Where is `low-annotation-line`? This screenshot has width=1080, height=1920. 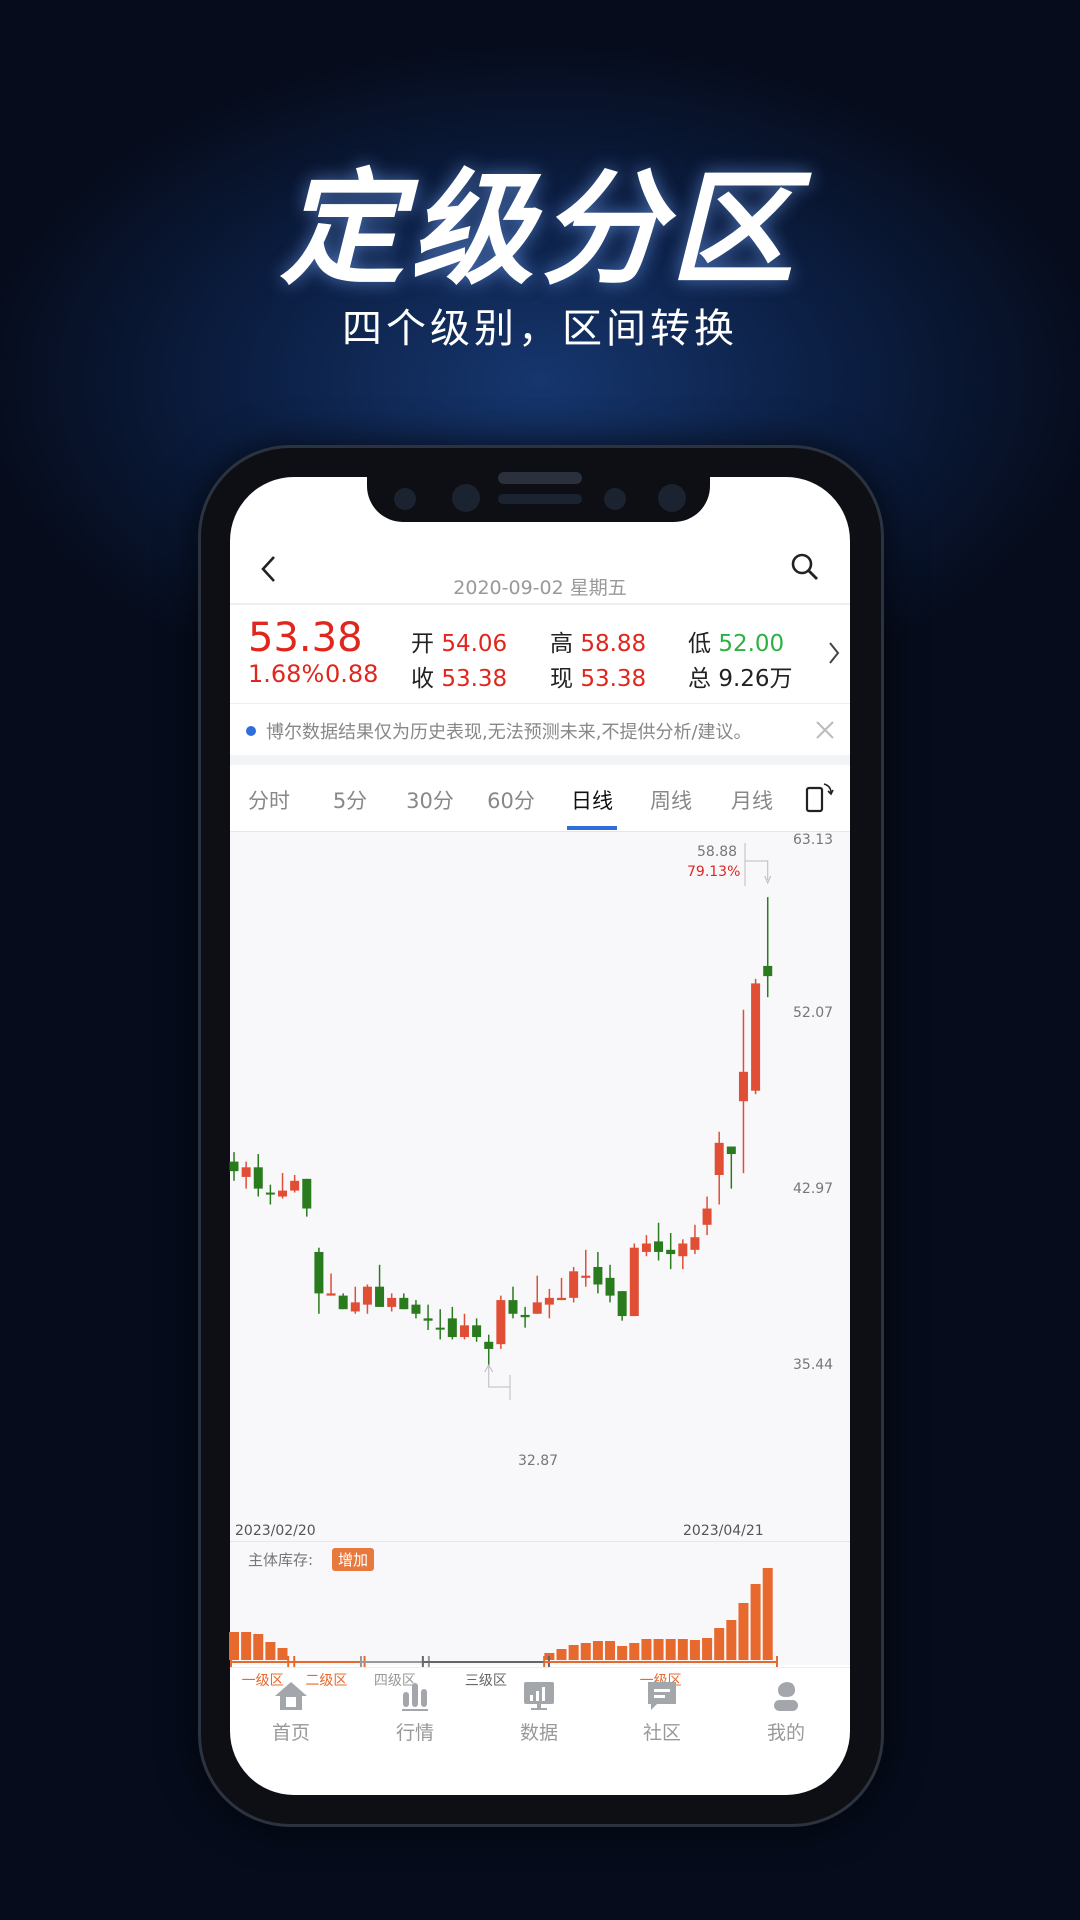
low-annotation-line is located at coordinates (499, 1383).